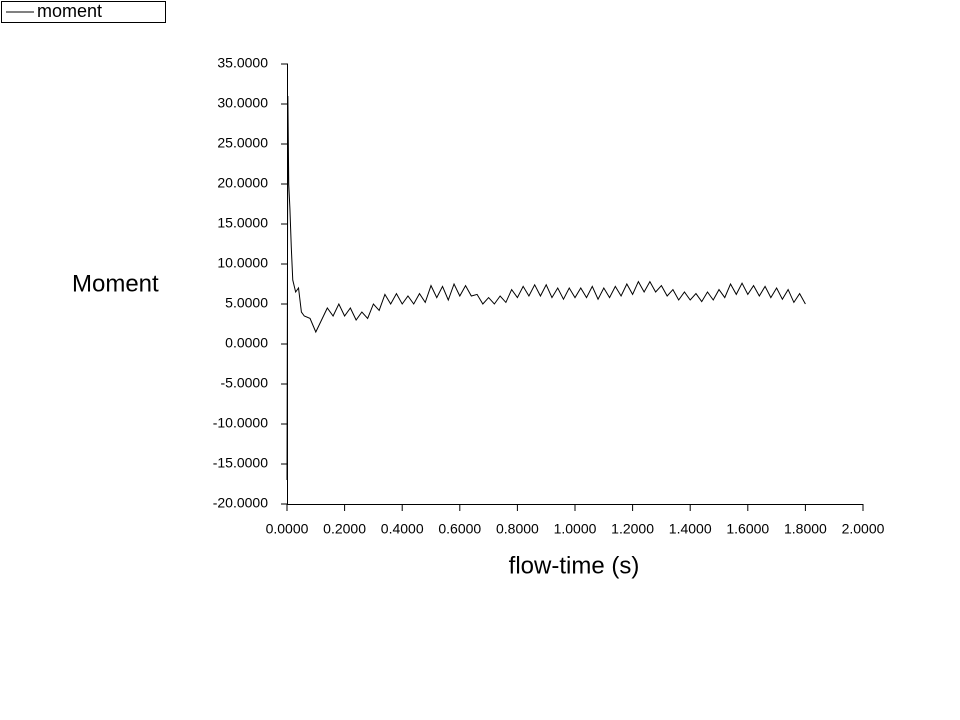 The image size is (960, 720). I want to click on x-tick-label: 0.8000, so click(517, 529).